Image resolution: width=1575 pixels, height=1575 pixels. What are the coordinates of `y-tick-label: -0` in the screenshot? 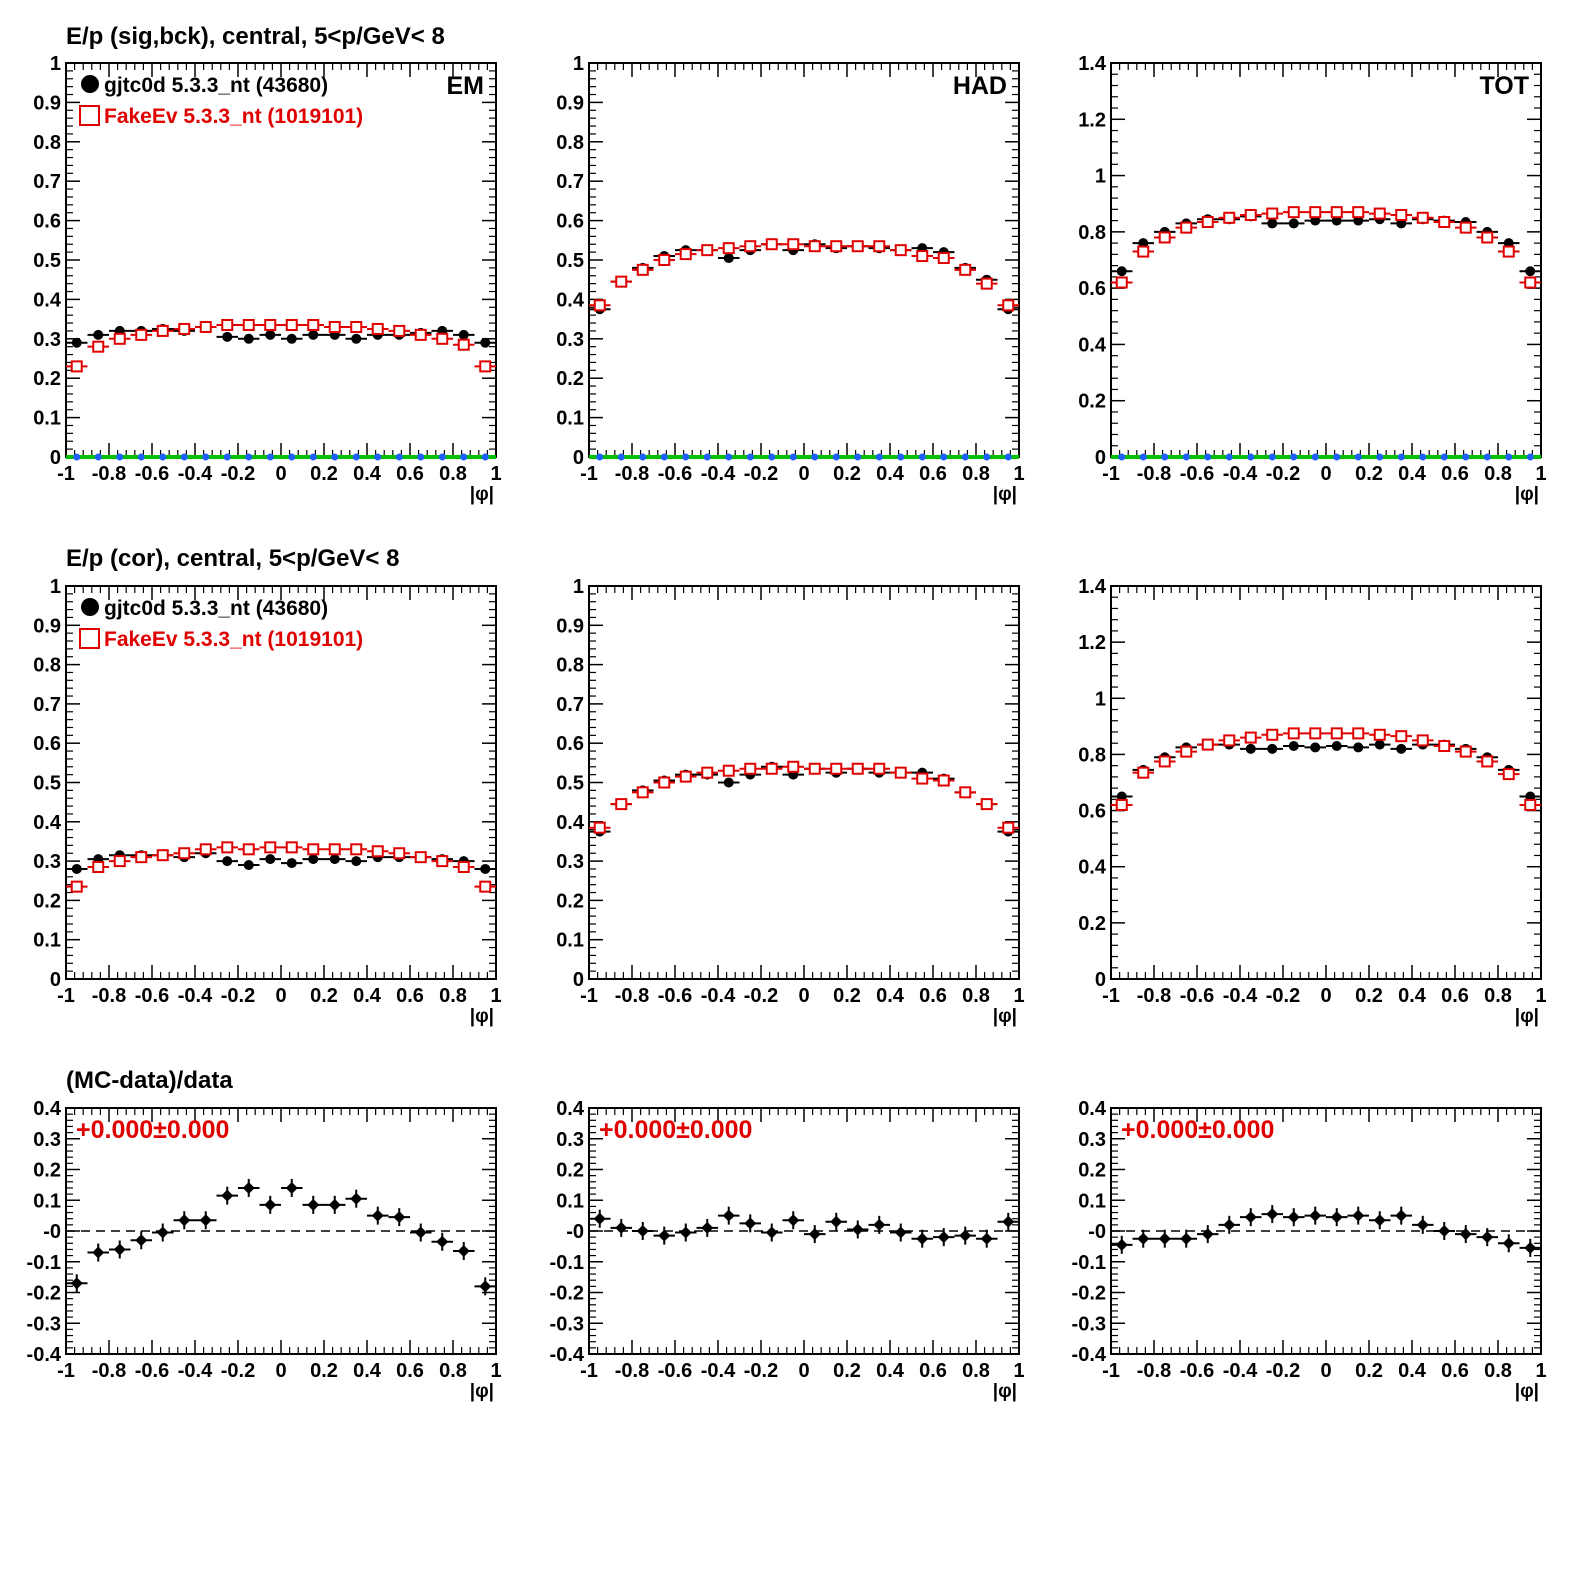 It's located at (52, 1232).